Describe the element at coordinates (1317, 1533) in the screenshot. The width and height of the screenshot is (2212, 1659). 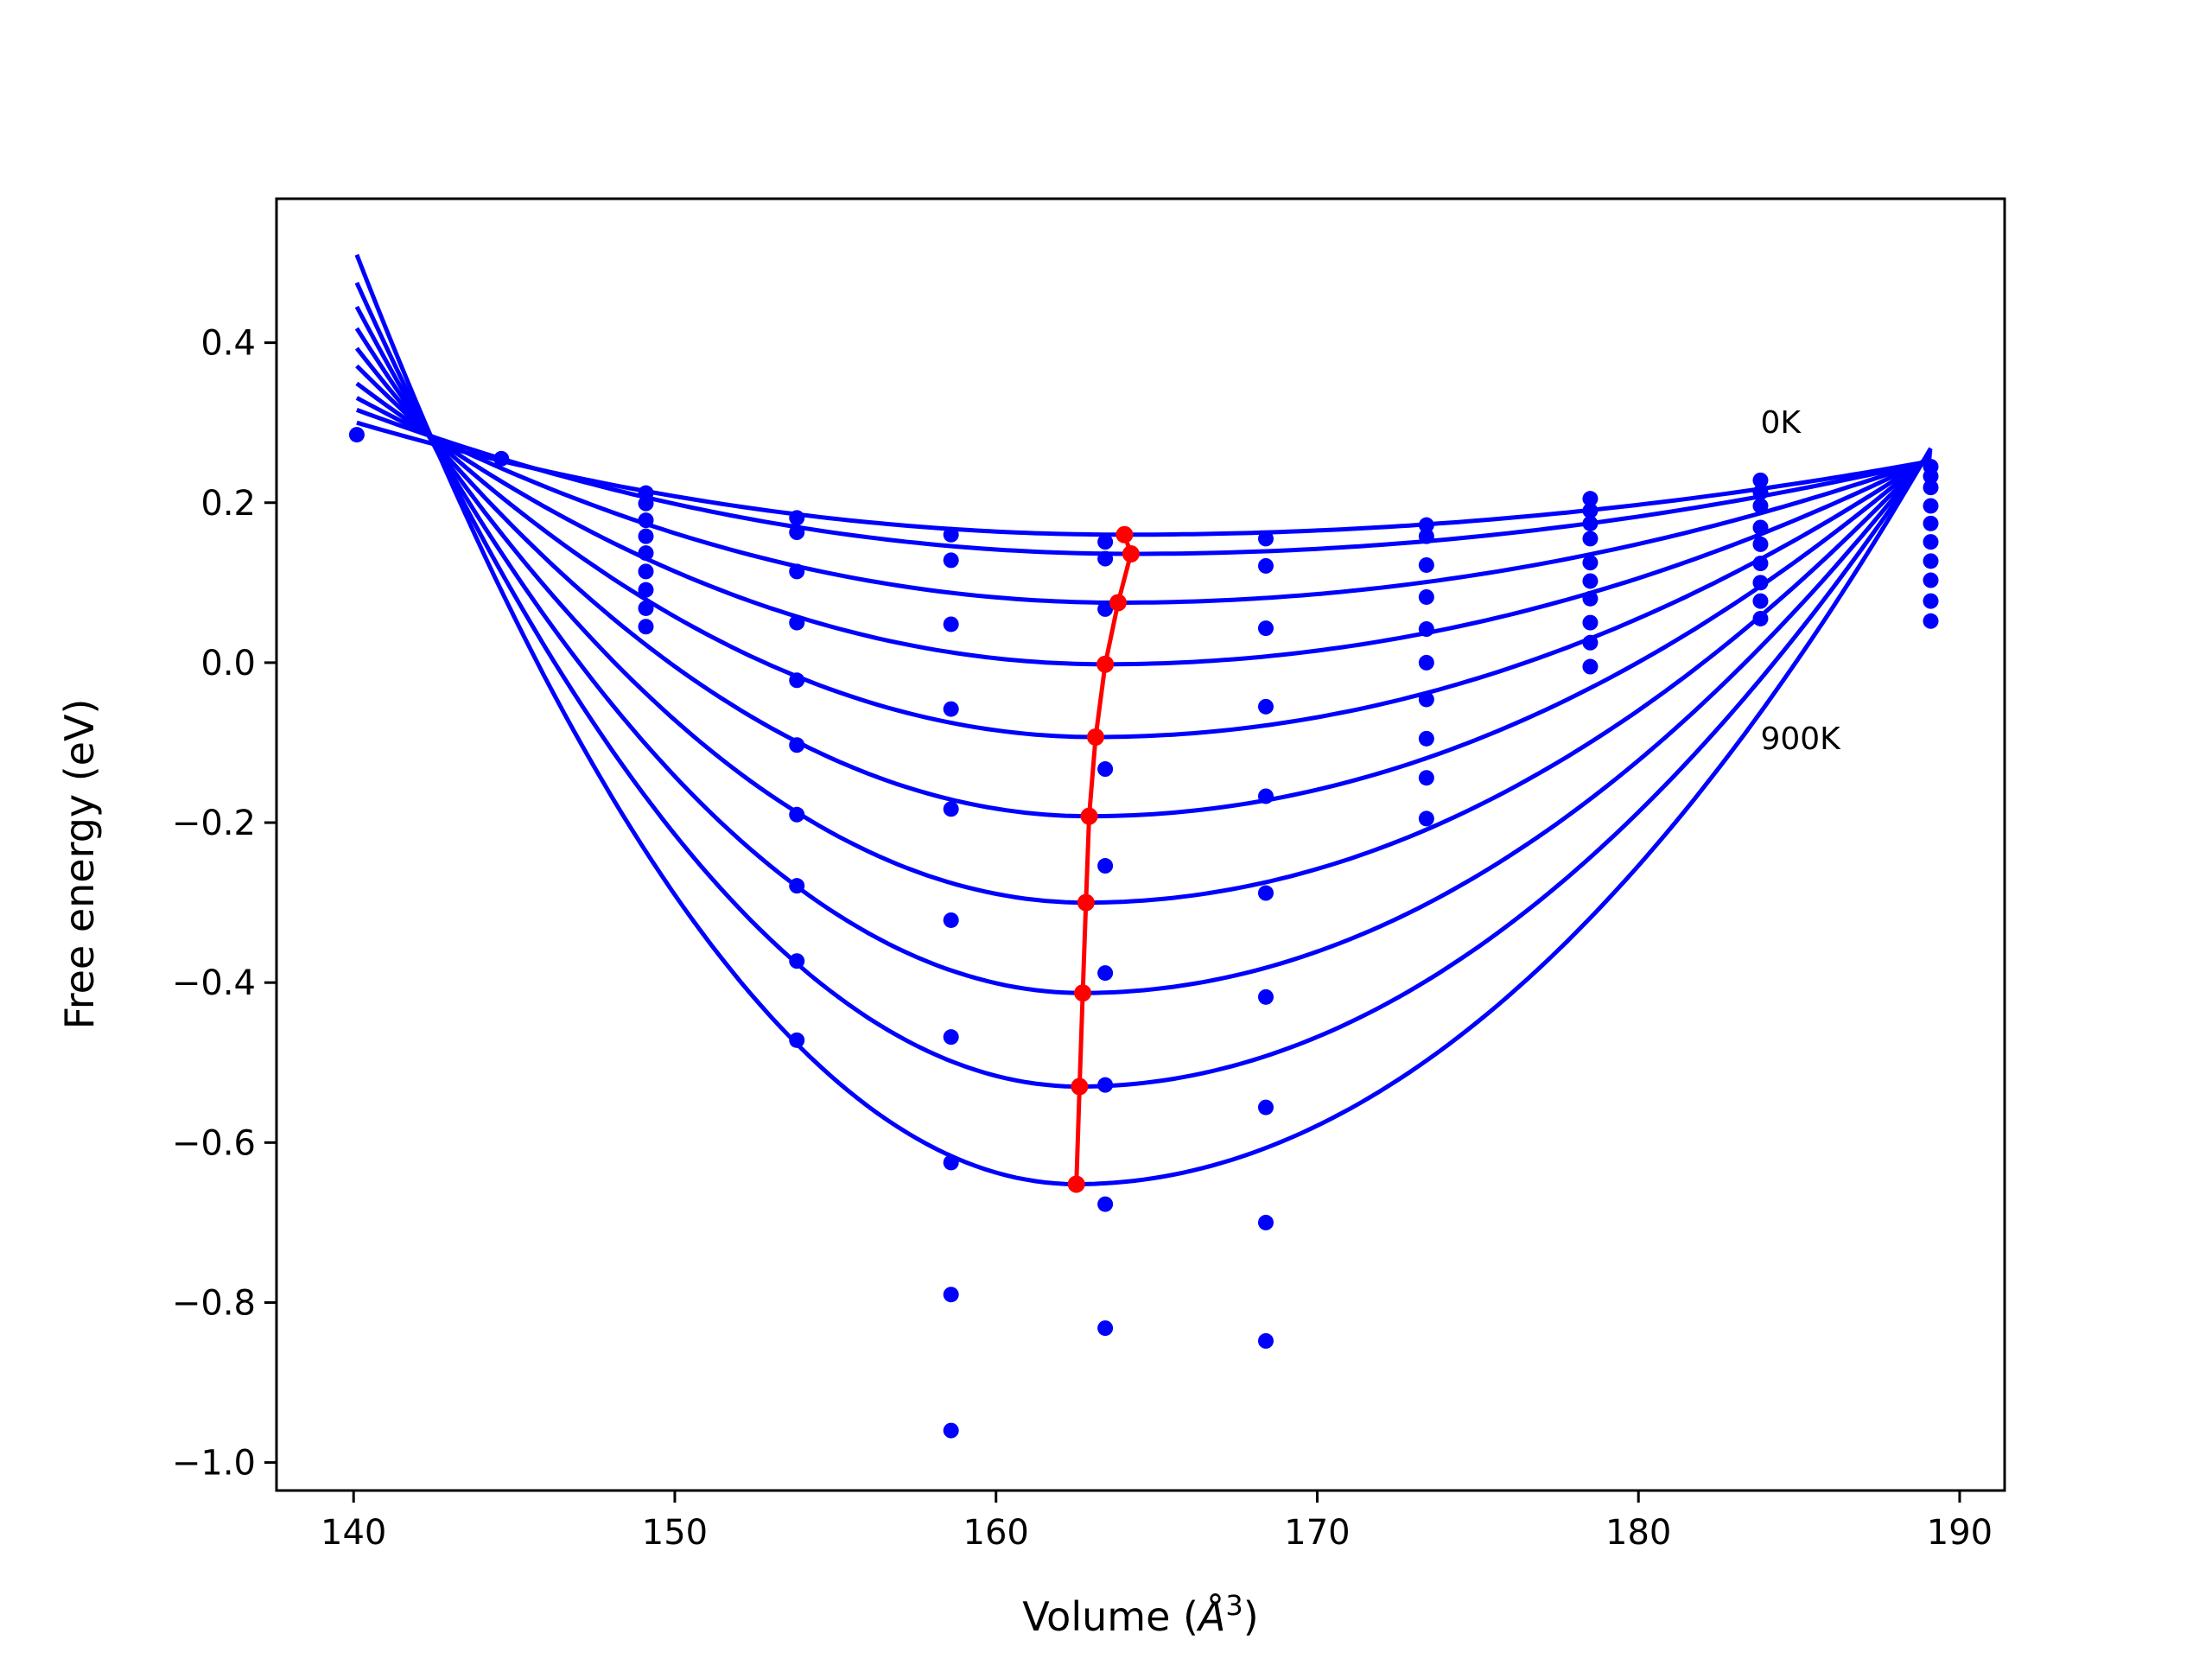
I see `x-tick-label-3: 170` at that location.